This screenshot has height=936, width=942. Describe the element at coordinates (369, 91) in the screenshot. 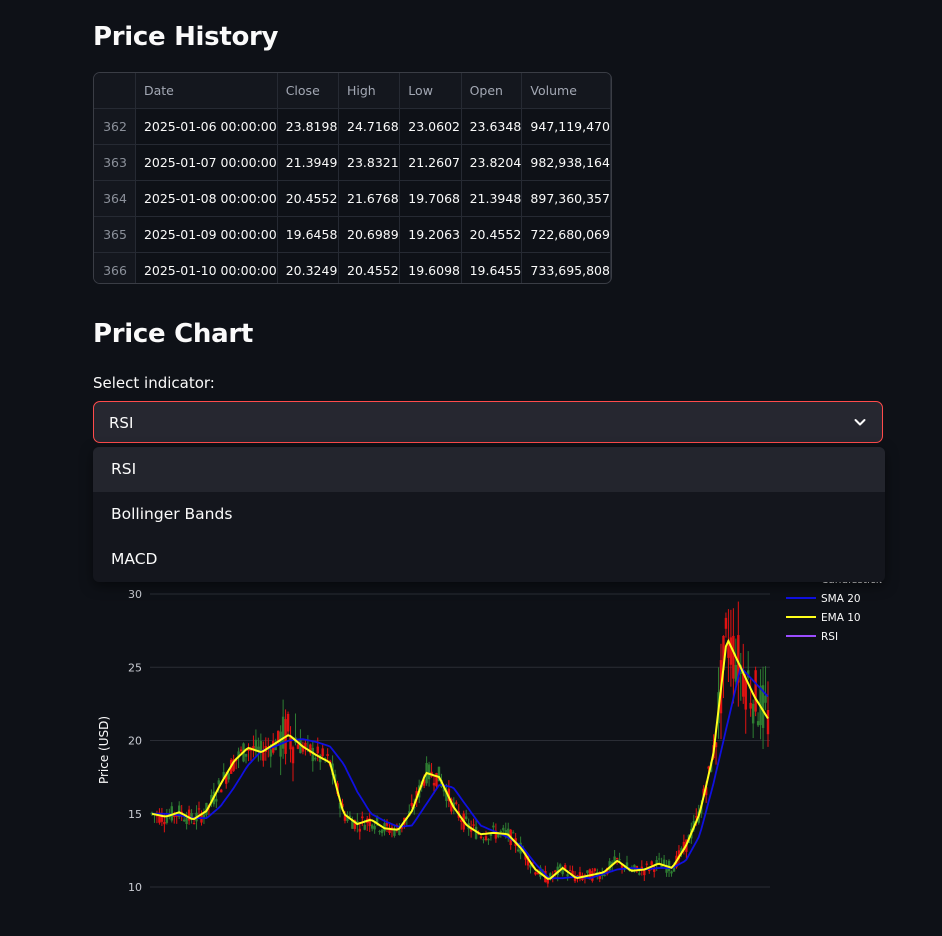

I see `column-header-high: High` at that location.